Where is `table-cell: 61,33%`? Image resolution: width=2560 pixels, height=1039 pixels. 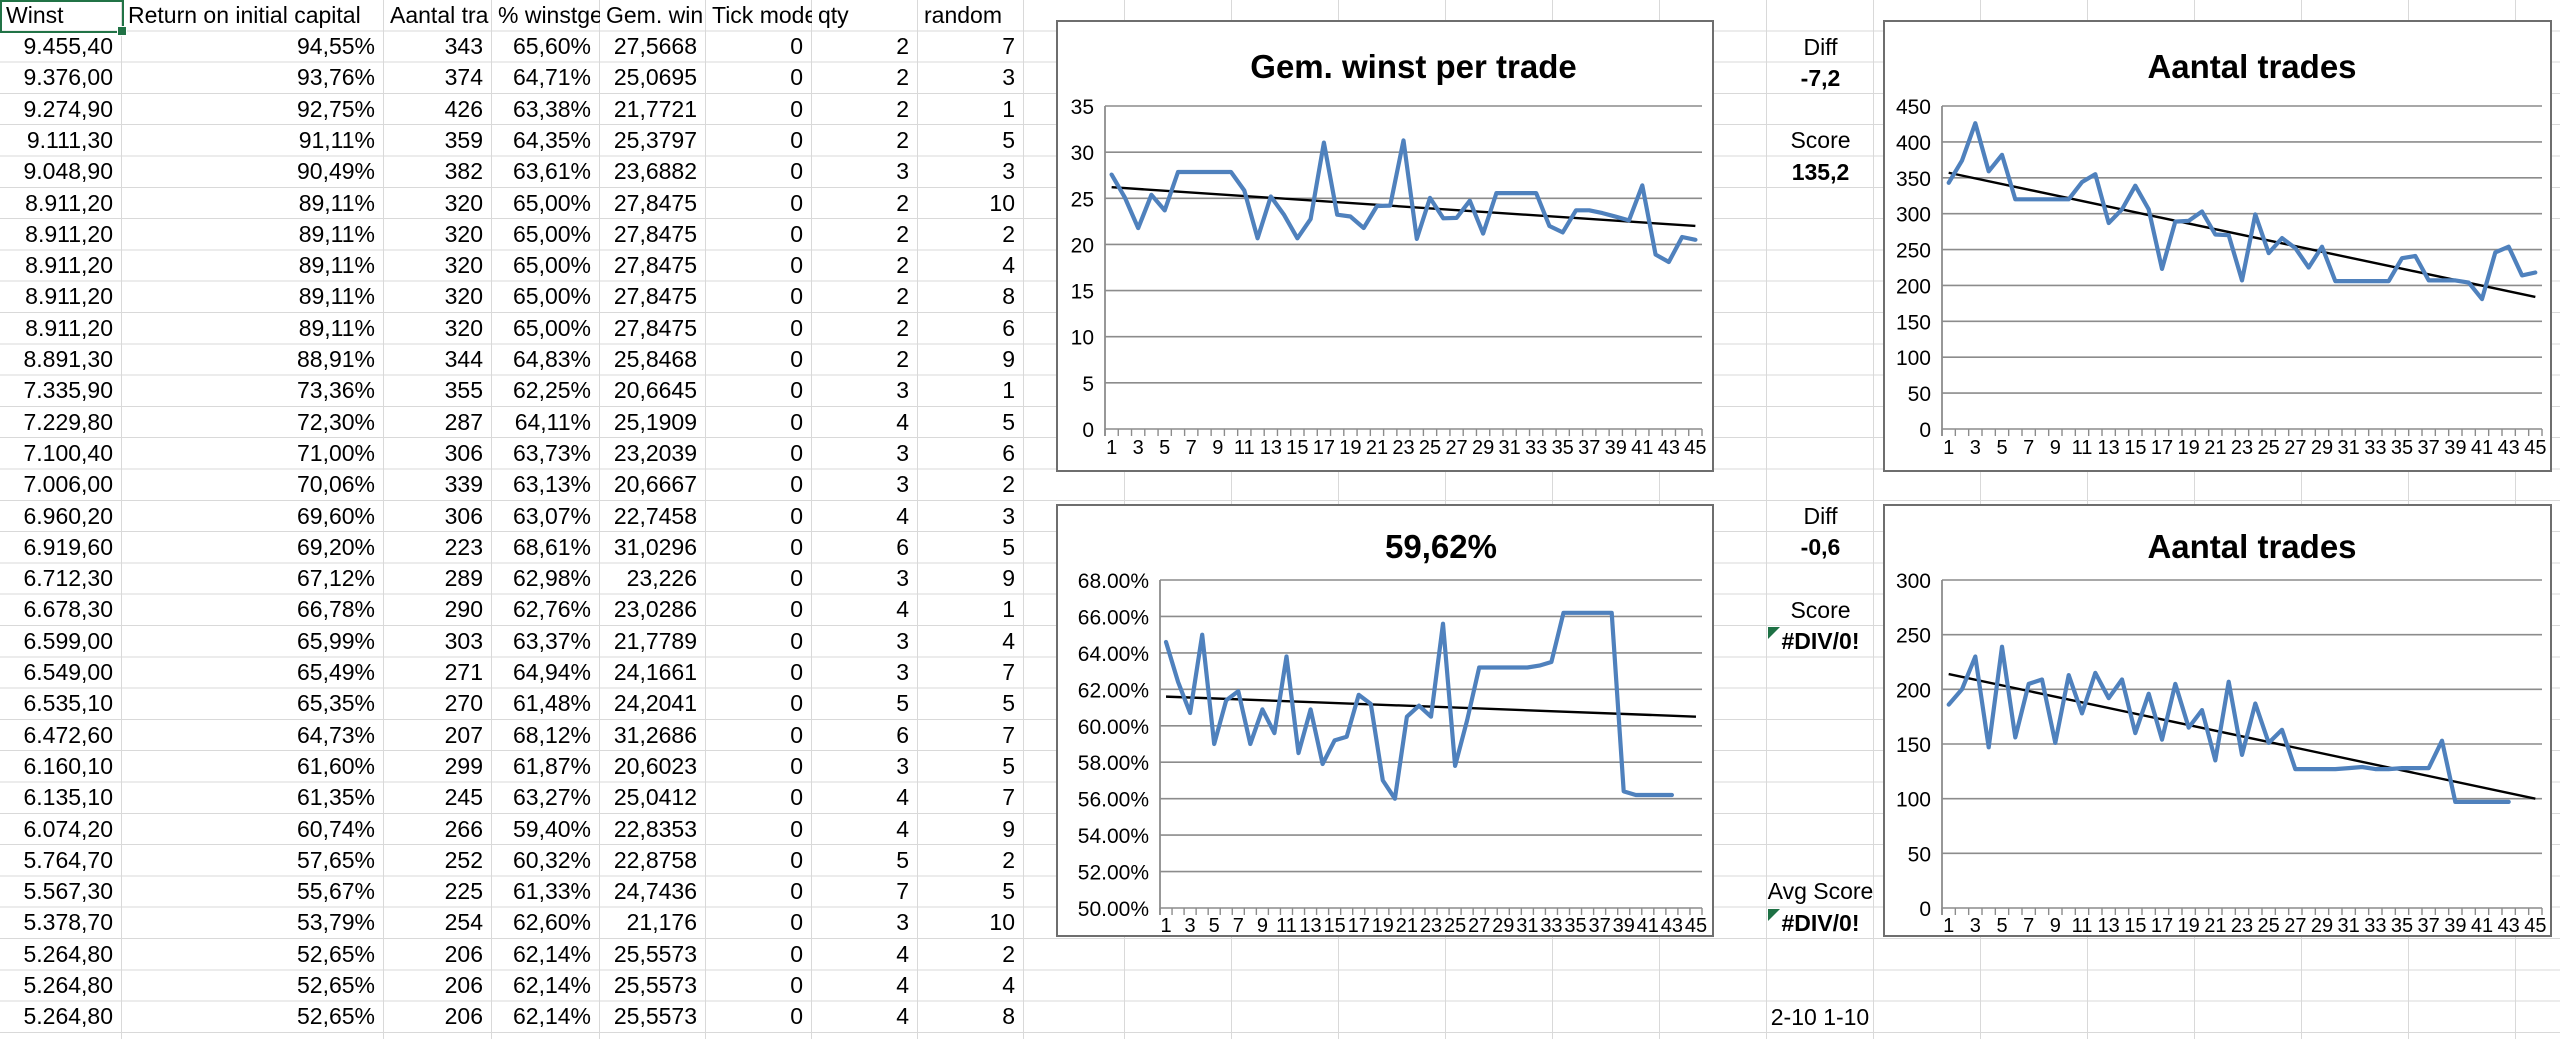
table-cell: 61,33% is located at coordinates (551, 891).